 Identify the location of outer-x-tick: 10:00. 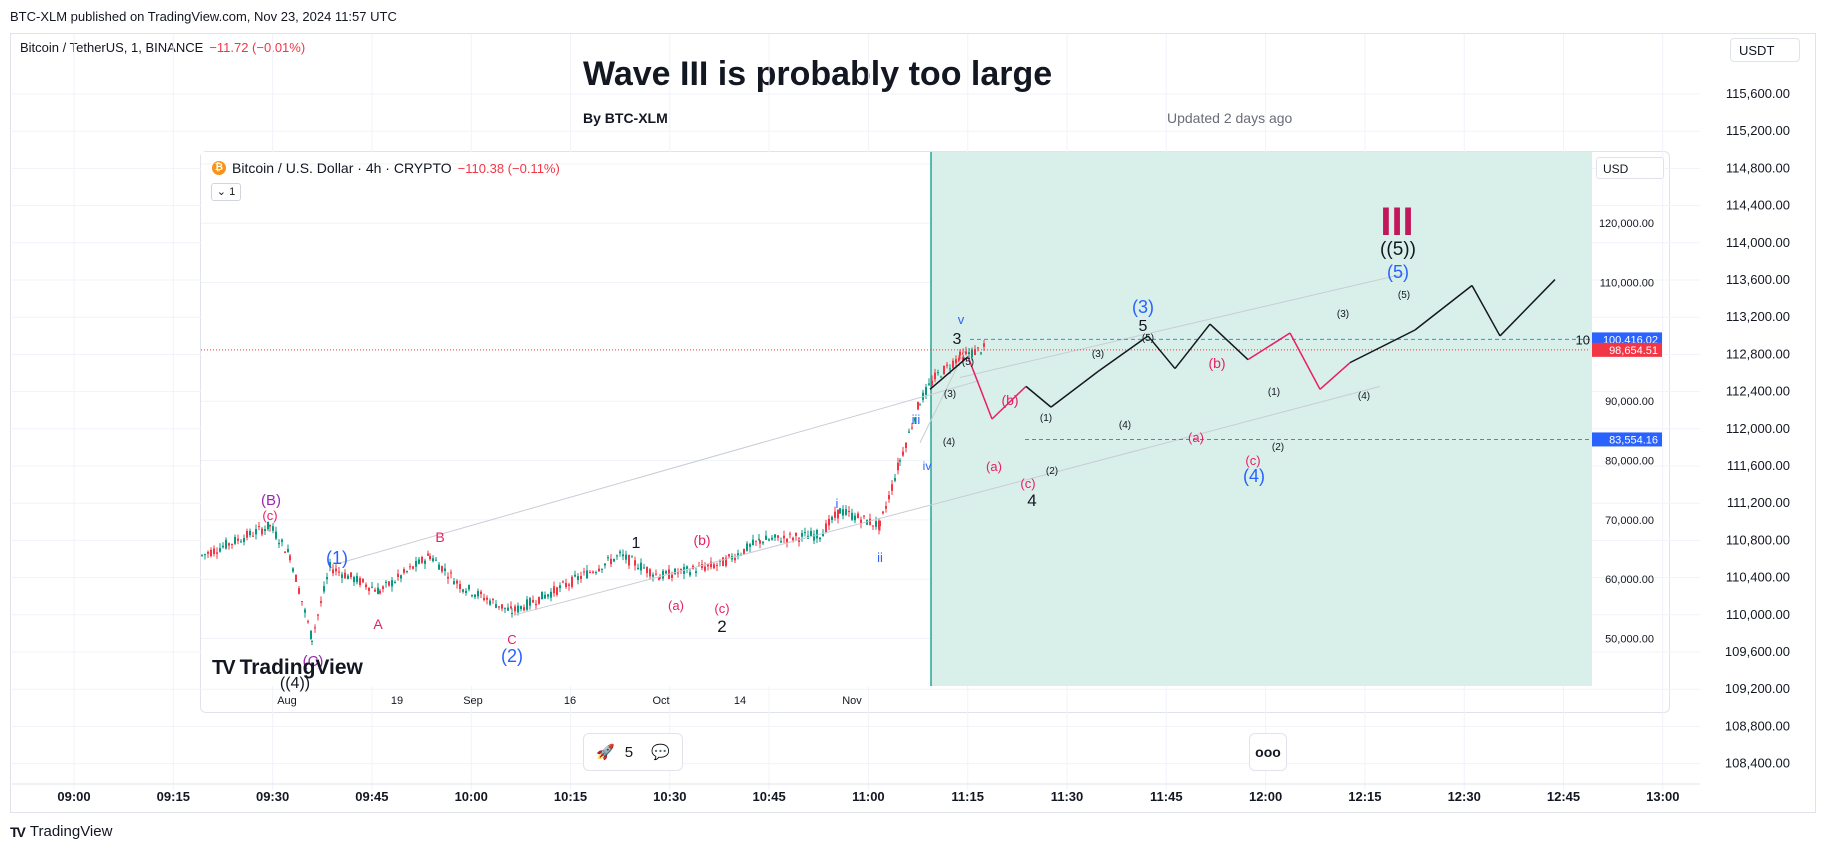
(471, 796).